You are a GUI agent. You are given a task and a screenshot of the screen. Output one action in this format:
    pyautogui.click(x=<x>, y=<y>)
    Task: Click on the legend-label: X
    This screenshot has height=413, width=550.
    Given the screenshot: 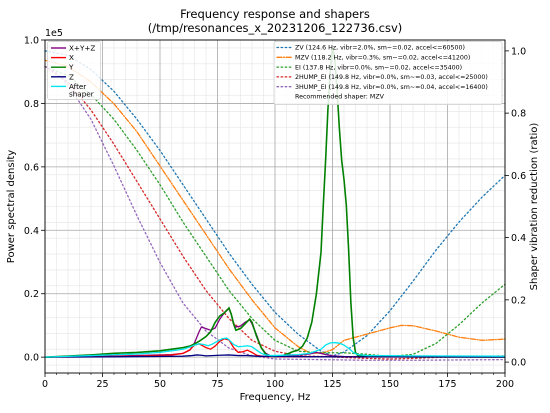 What is the action you would take?
    pyautogui.click(x=71, y=57)
    